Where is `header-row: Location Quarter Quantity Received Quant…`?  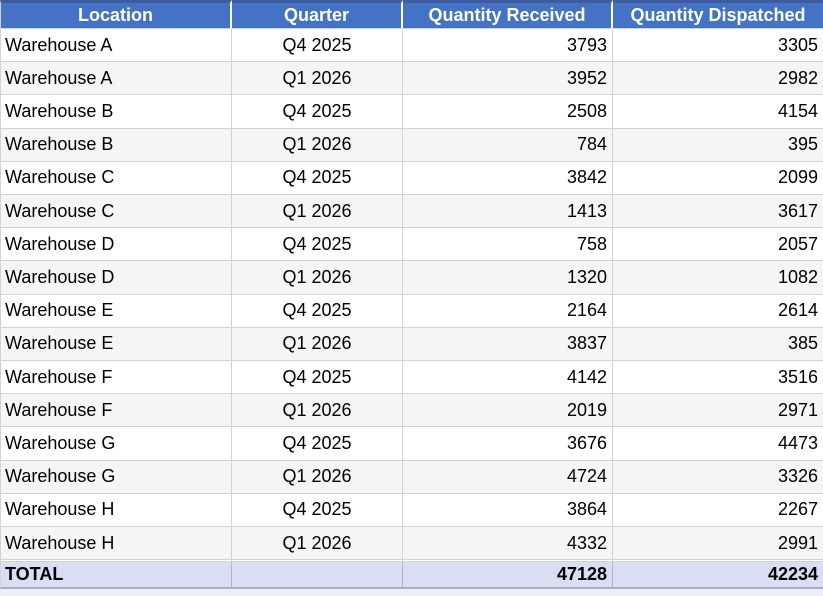
header-row: Location Quarter Quantity Received Quant… is located at coordinates (411, 14).